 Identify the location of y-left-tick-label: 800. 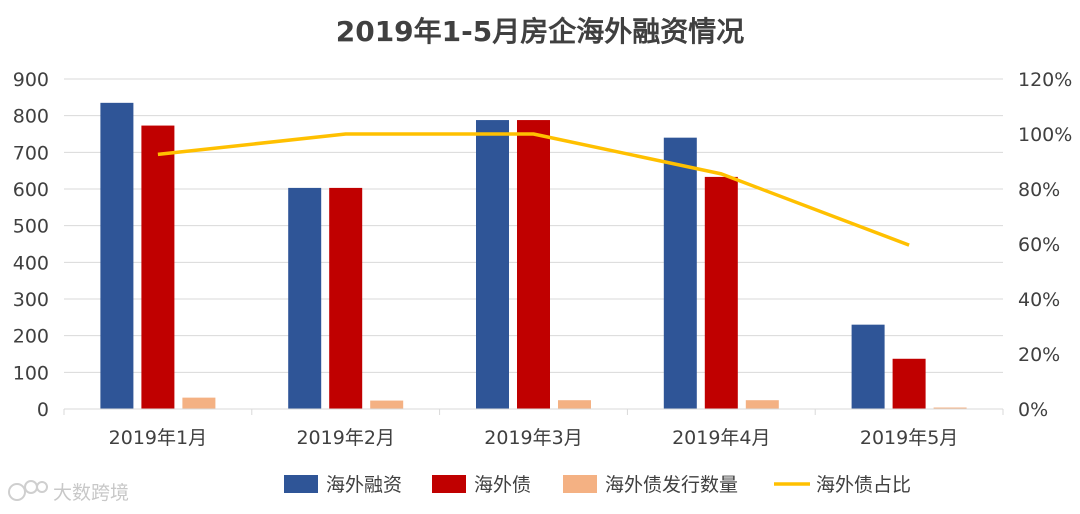
(31, 117).